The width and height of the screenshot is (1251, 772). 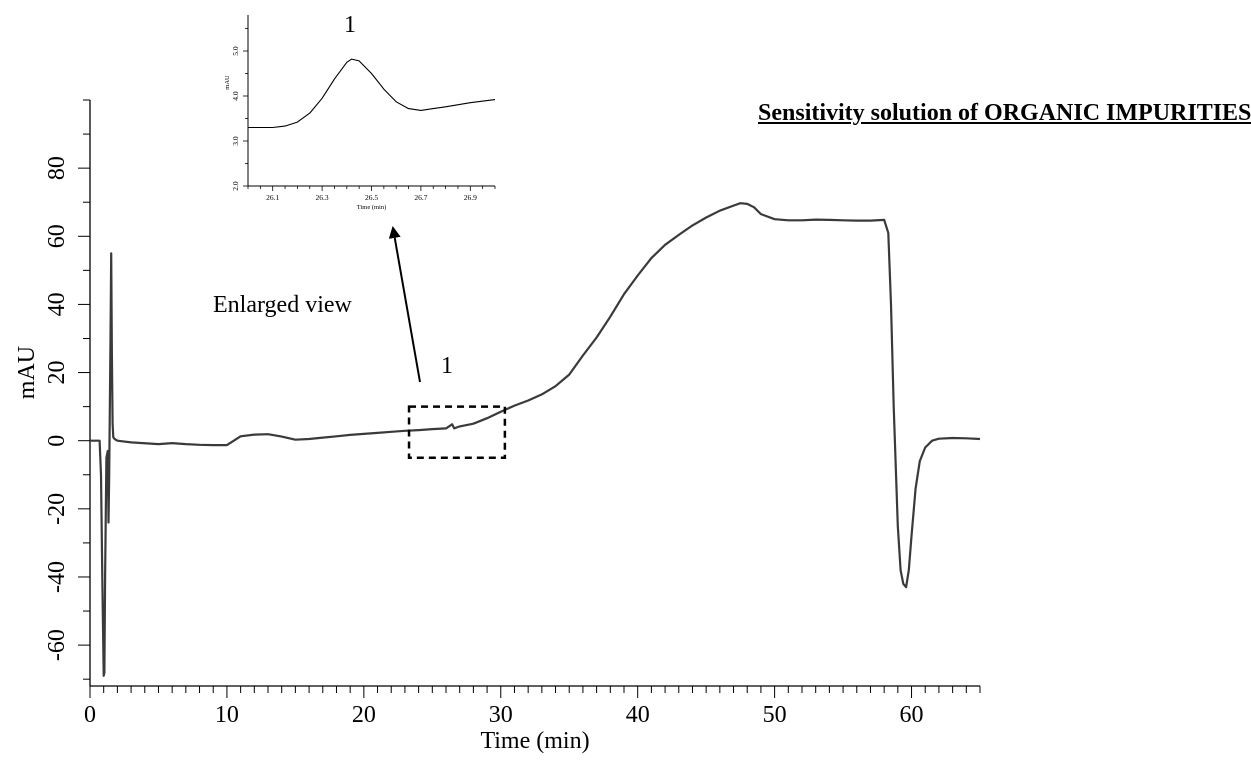 What do you see at coordinates (57, 168) in the screenshot?
I see `y-tick-label: 80` at bounding box center [57, 168].